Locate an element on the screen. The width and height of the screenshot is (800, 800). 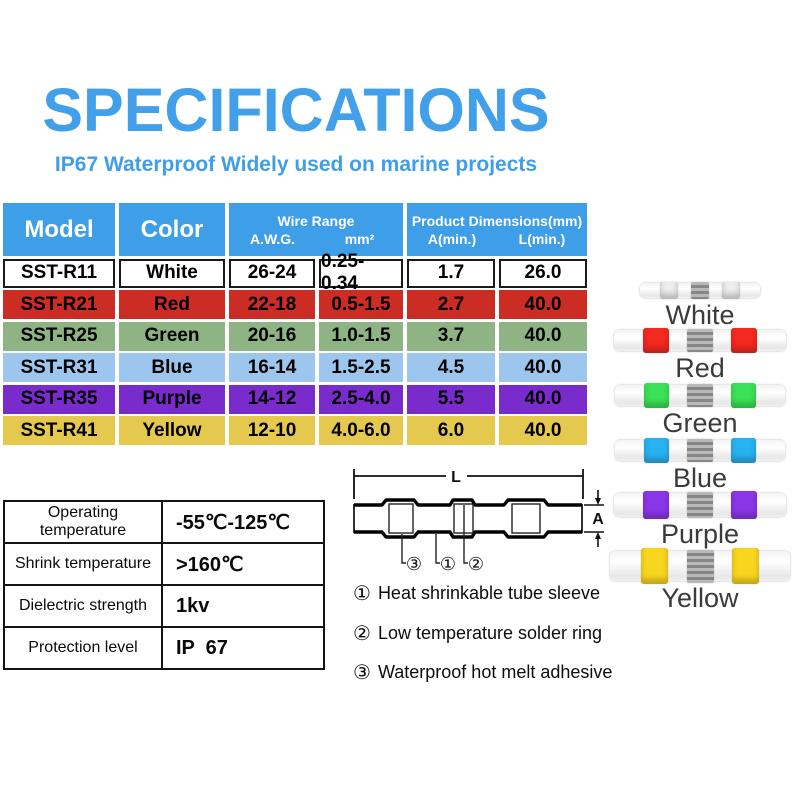
cell-a-min: 4.5 is located at coordinates (451, 367).